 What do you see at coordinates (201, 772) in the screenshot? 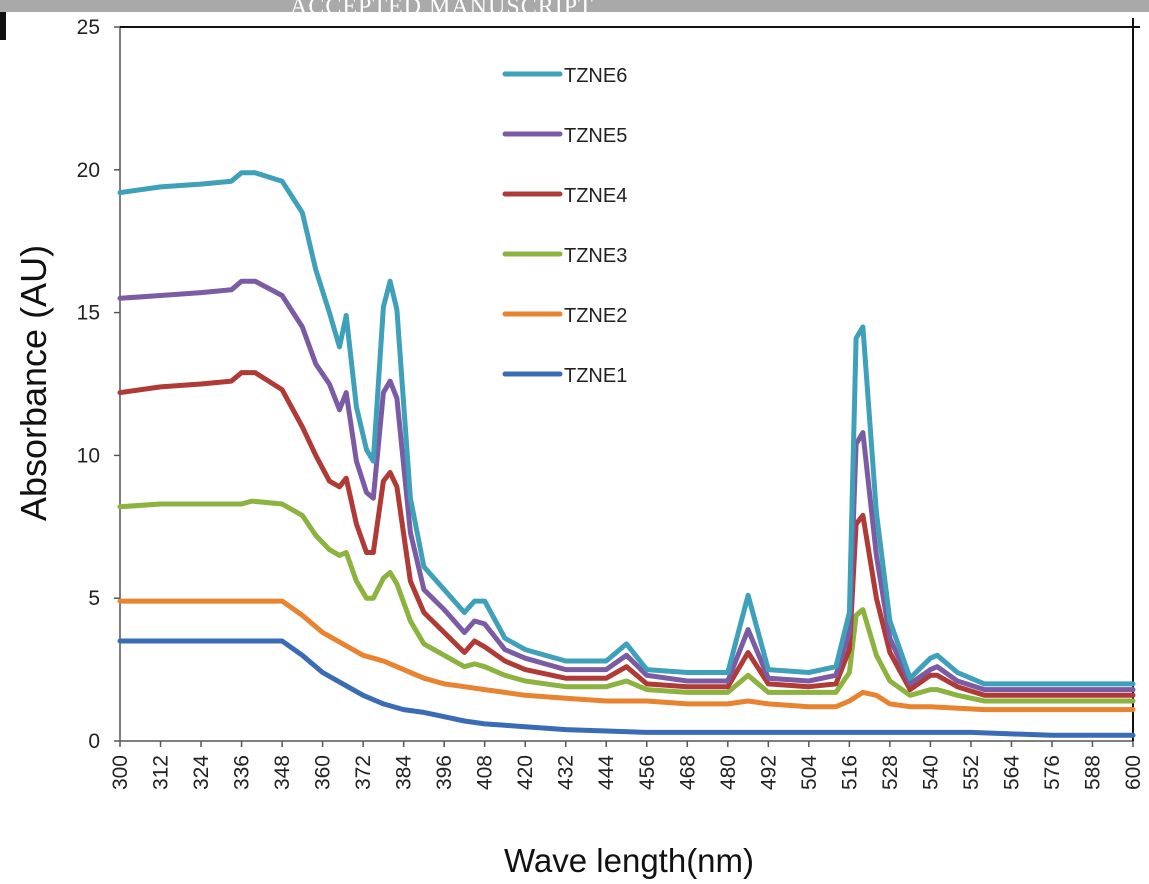
I see `x-tick-label: 324` at bounding box center [201, 772].